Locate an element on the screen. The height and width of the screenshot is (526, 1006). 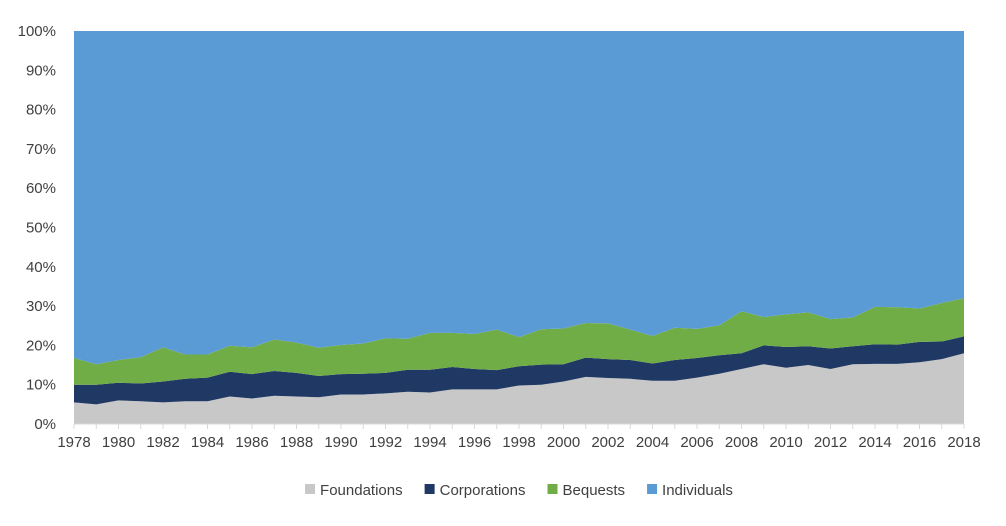
y-axis: 0% 10% 20% 30% 40% 50% 60% 70% 80% 90% 100% is located at coordinates (37, 228).